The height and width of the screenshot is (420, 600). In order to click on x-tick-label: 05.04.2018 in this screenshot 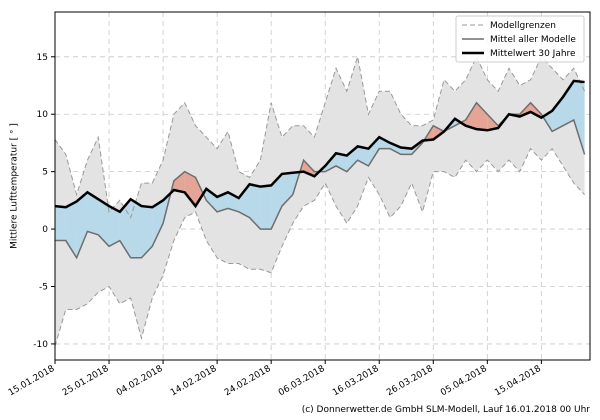, I will do `click(464, 381)`.